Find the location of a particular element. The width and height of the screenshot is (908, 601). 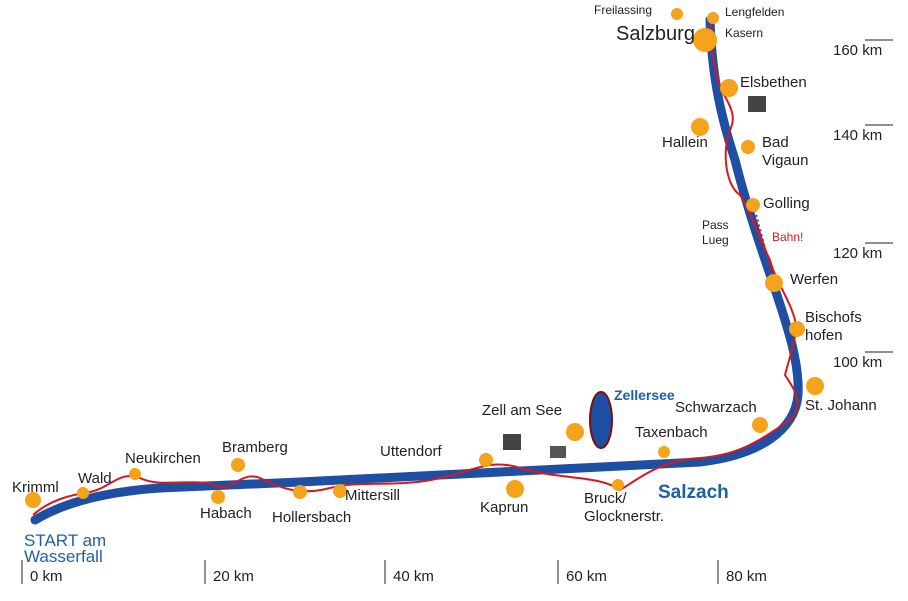

place-label: Taxenbach is located at coordinates (671, 432).